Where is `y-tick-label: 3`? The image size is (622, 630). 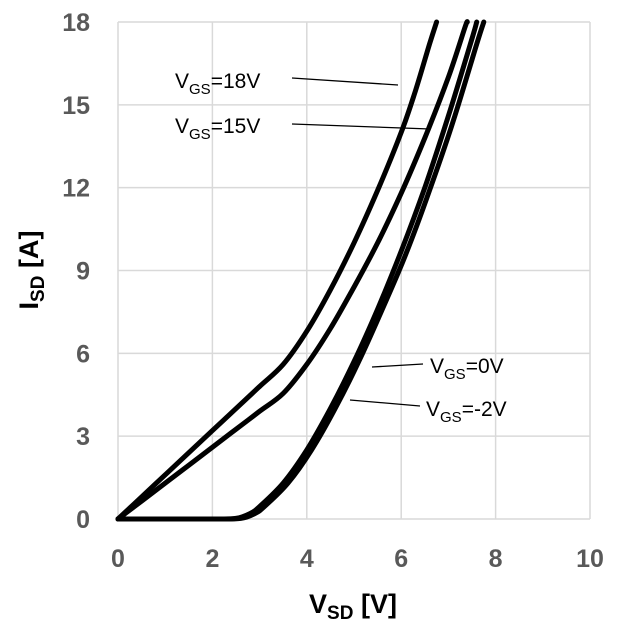 y-tick-label: 3 is located at coordinates (83, 437).